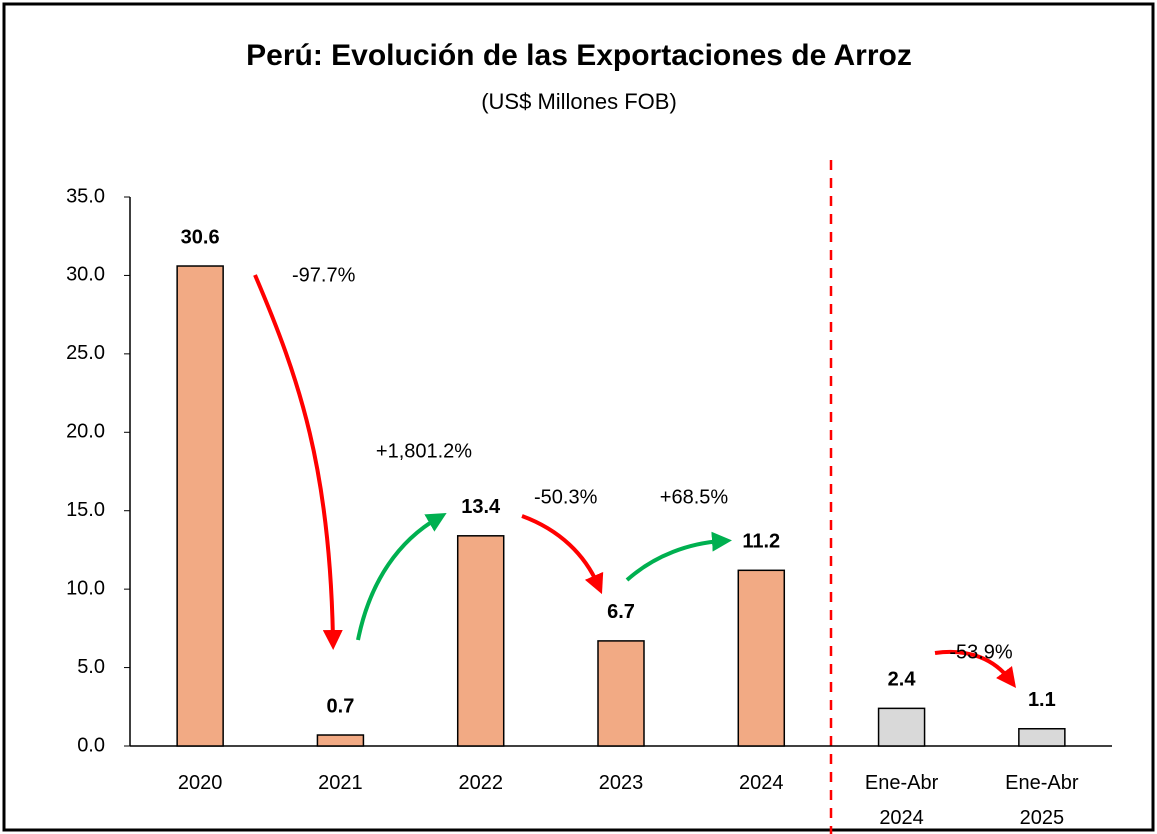 This screenshot has width=1157, height=834. I want to click on x-tick-label: 2023, so click(621, 783).